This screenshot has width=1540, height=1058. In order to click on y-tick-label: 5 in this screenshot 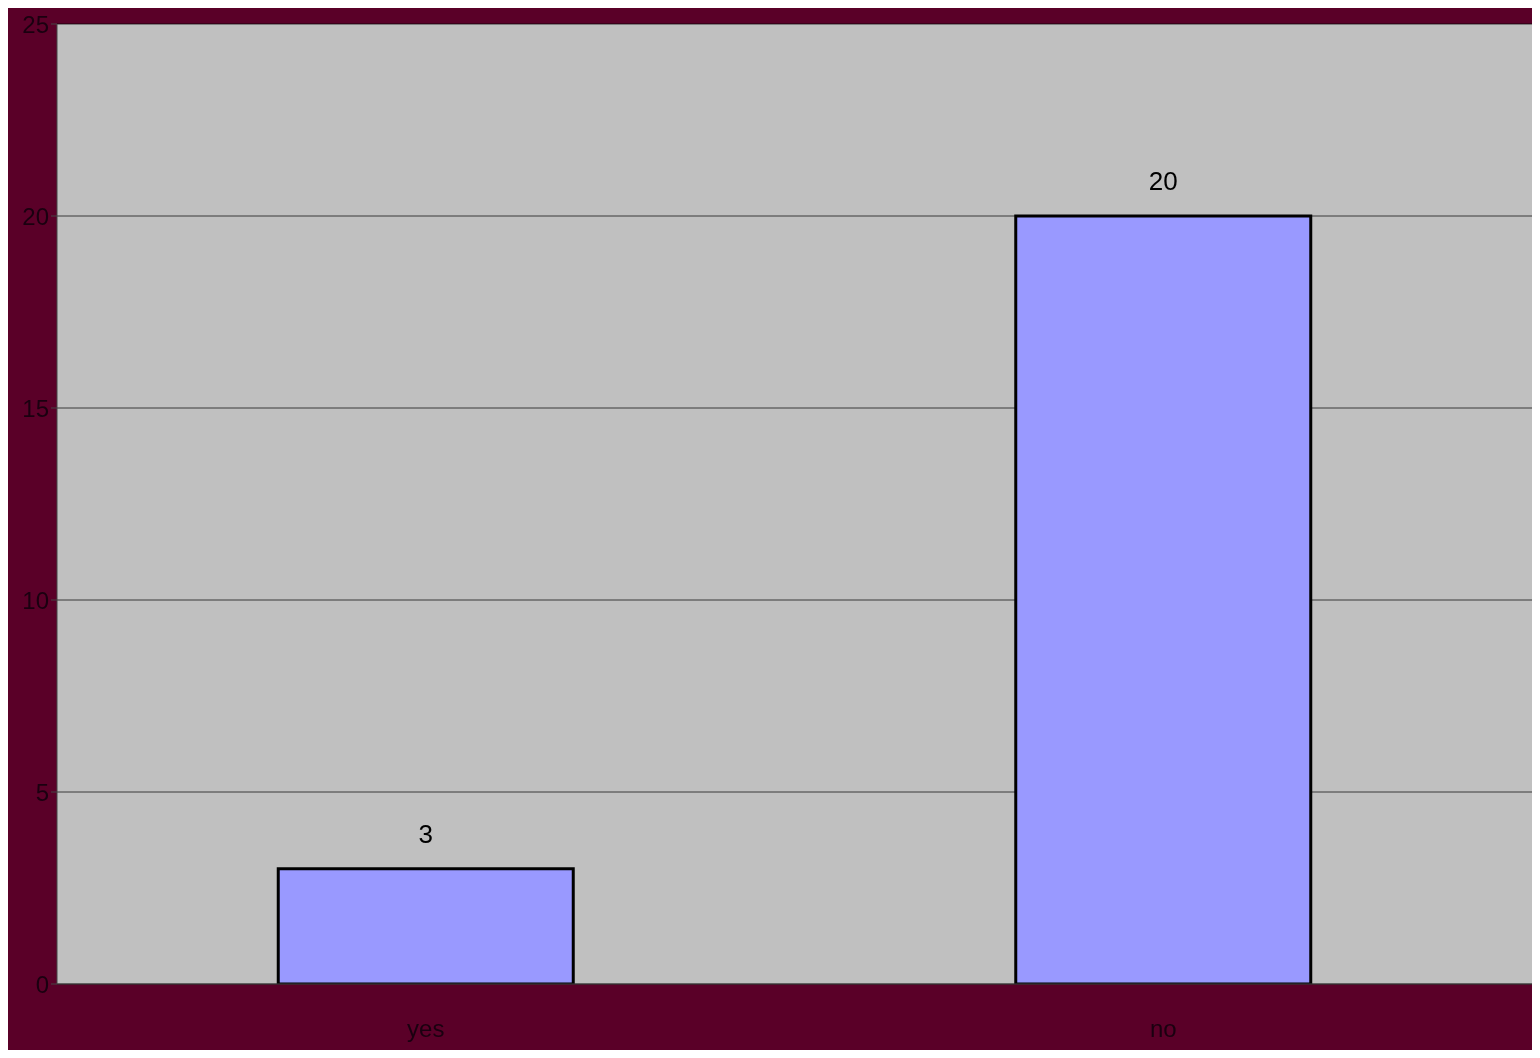, I will do `click(42, 792)`.